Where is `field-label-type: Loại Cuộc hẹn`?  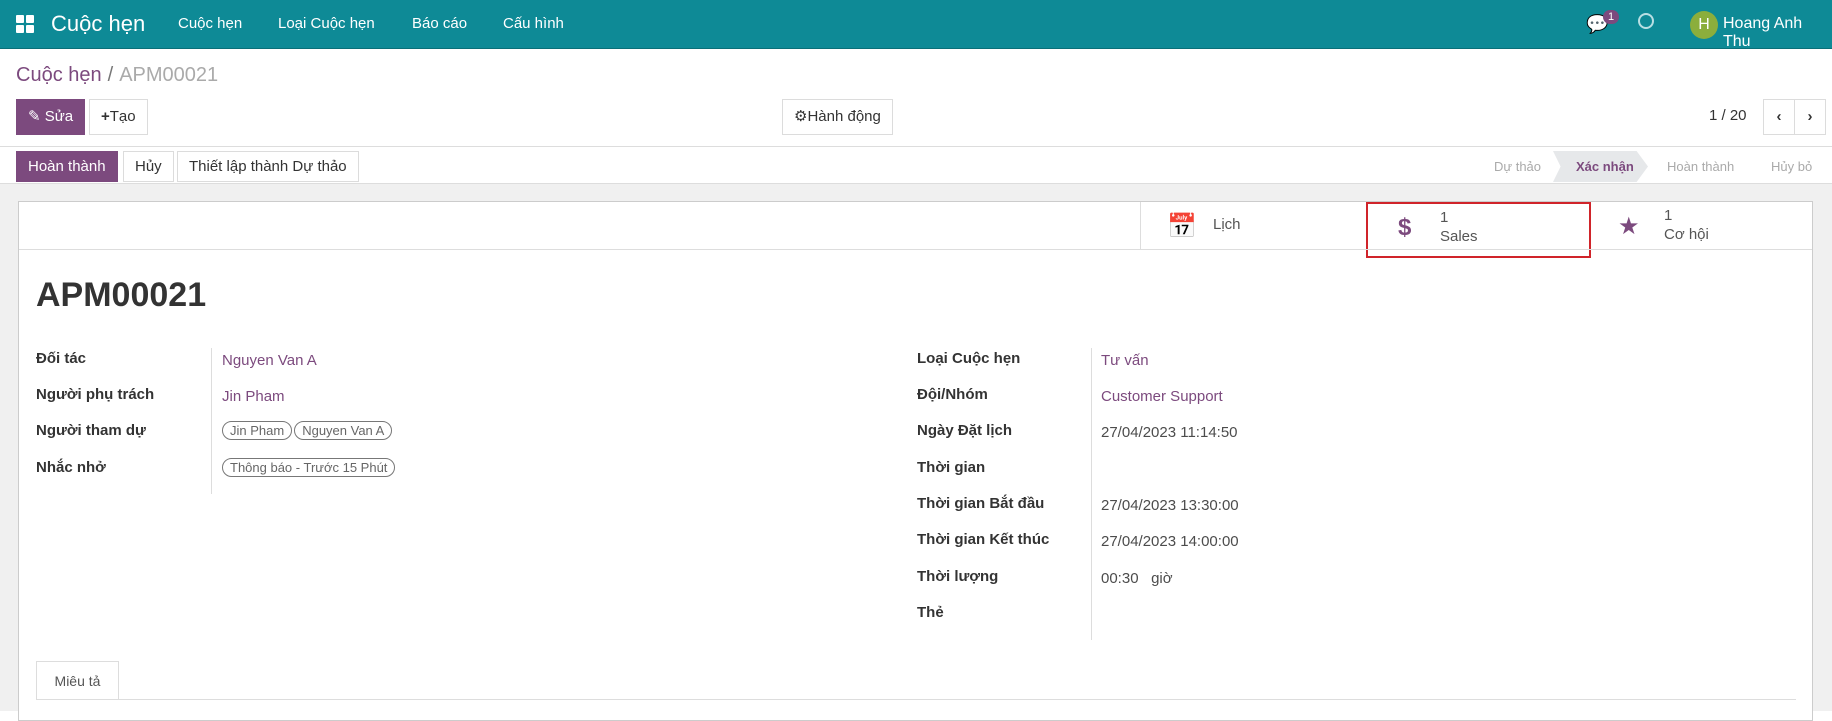
field-label-type: Loại Cuộc hẹn is located at coordinates (969, 358).